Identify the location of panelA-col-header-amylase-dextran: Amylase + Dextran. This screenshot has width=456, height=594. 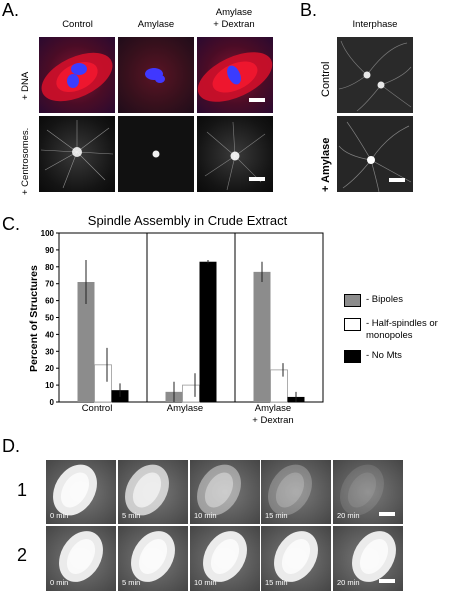
(234, 19).